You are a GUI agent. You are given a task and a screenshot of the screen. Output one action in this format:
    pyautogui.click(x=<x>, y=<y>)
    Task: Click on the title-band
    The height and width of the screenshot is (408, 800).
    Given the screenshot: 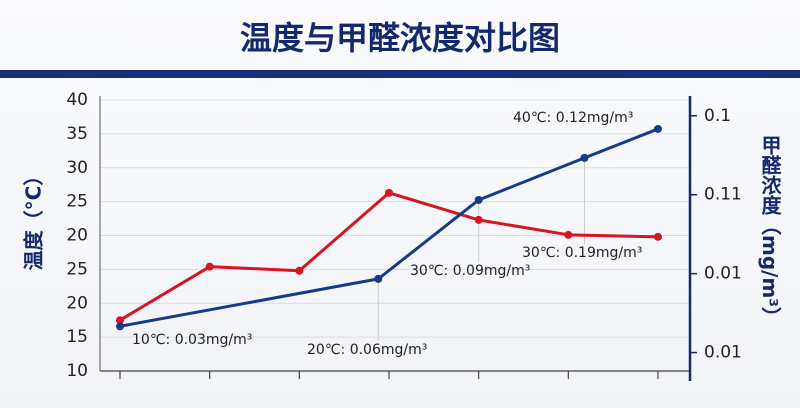 What is the action you would take?
    pyautogui.click(x=400, y=74)
    